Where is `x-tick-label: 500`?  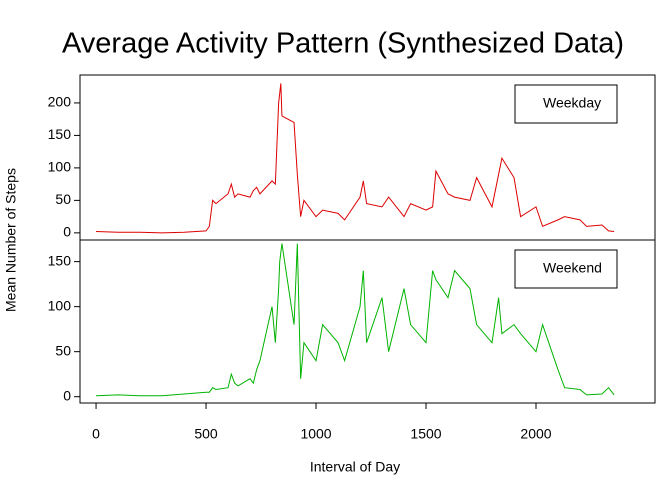 x-tick-label: 500 is located at coordinates (206, 434).